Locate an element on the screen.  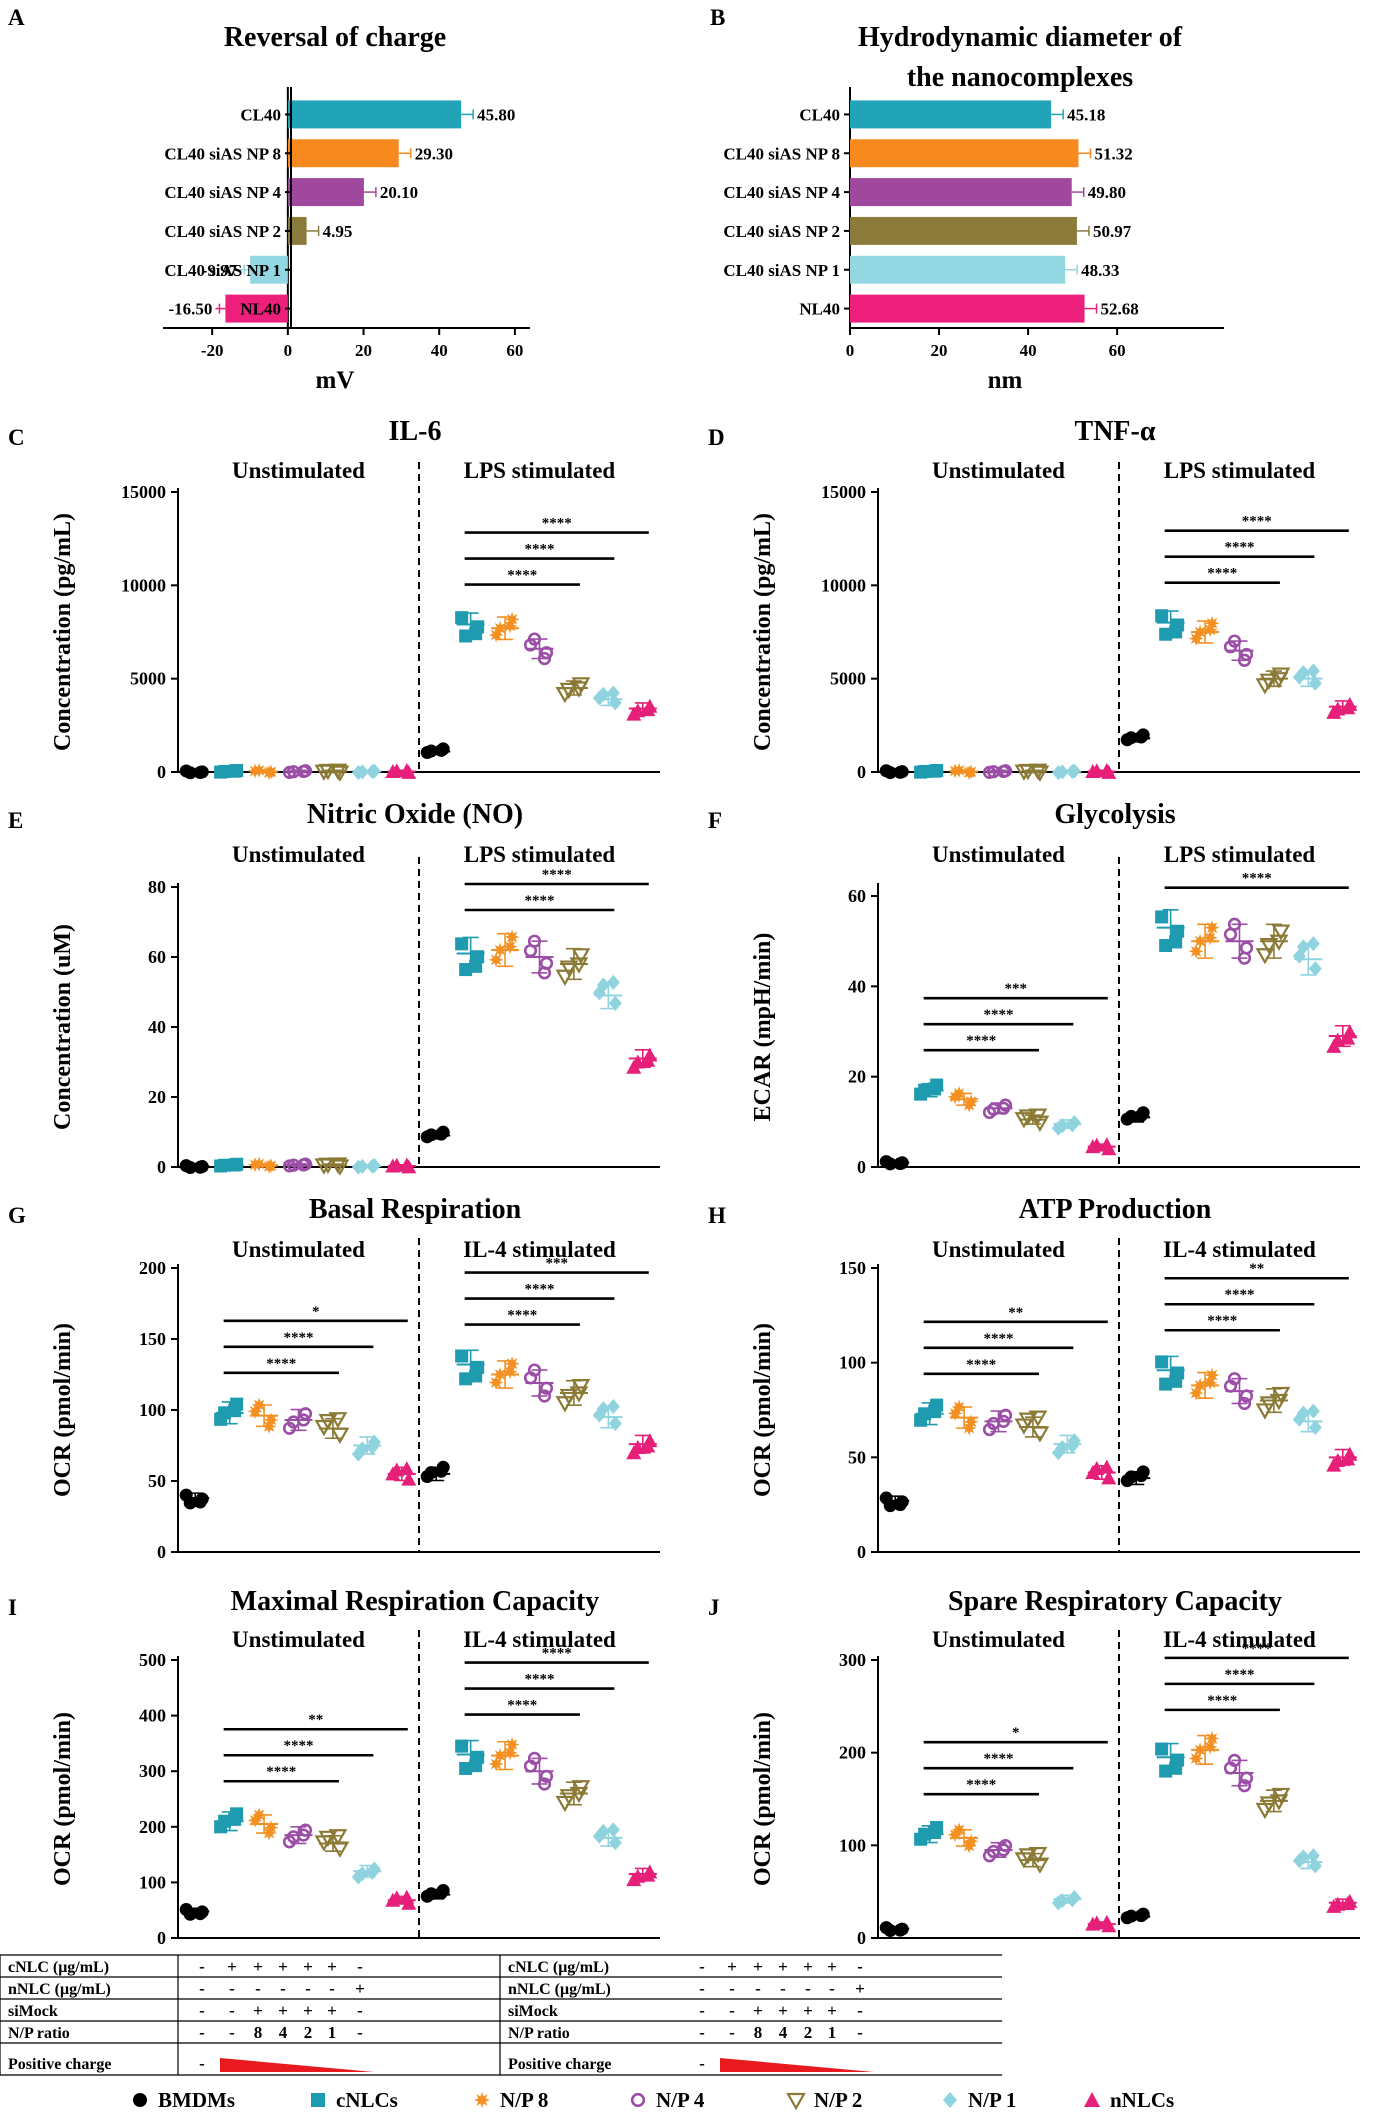
chart-title: Basal Respiration is located at coordinates (415, 1209).